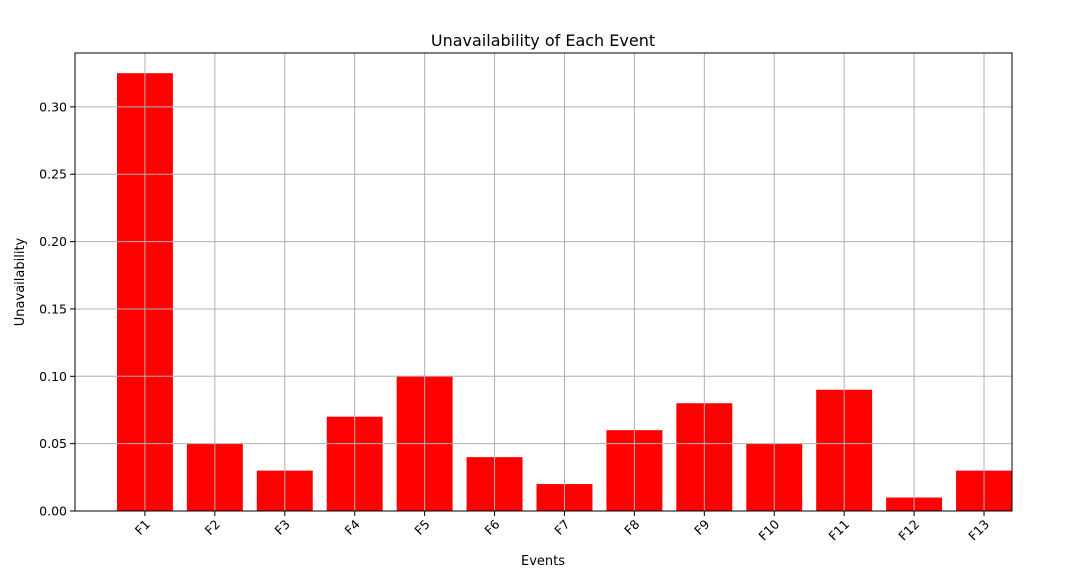 The height and width of the screenshot is (580, 1076). What do you see at coordinates (908, 530) in the screenshot?
I see `x-tick-label: F12` at bounding box center [908, 530].